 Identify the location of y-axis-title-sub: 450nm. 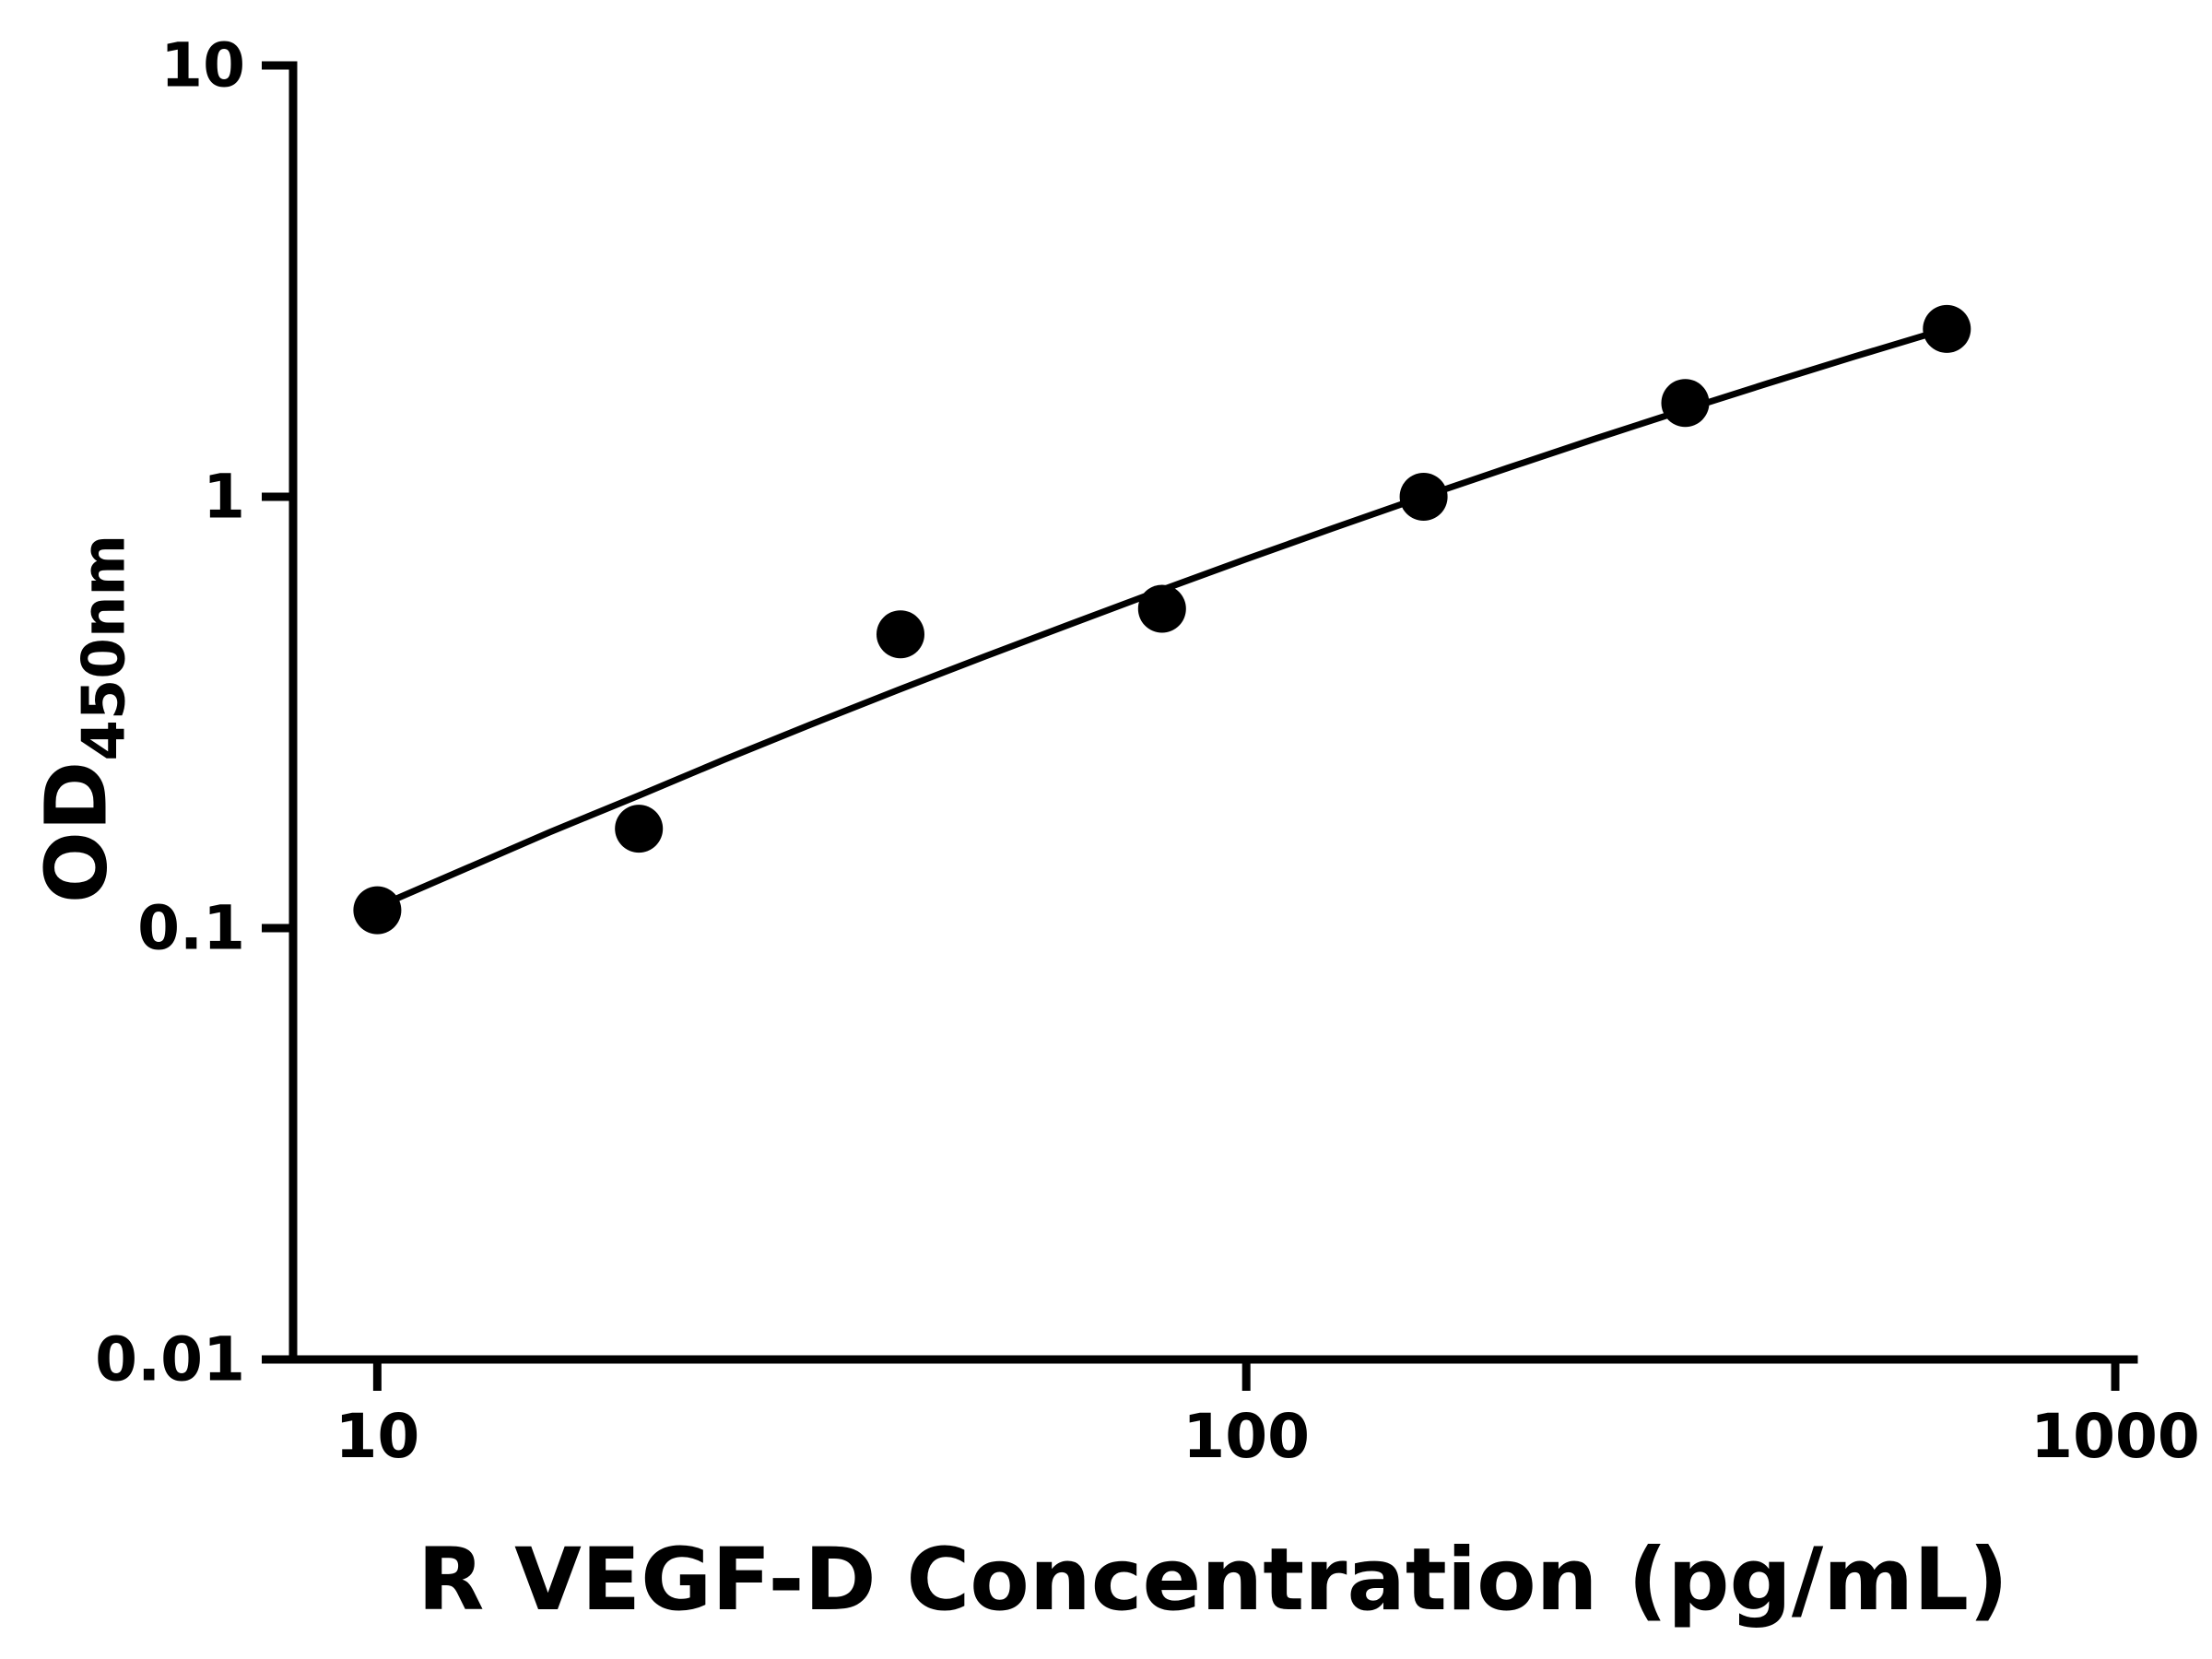
(104, 647).